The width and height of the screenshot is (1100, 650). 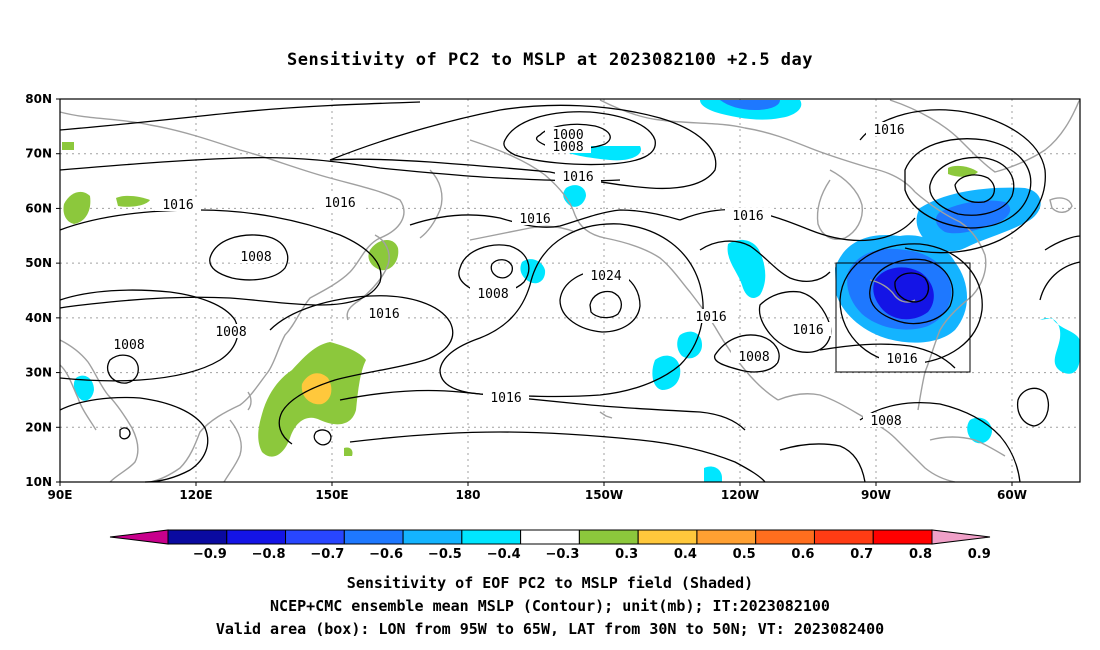 I want to click on pos-shade-japan, so click(x=383, y=255).